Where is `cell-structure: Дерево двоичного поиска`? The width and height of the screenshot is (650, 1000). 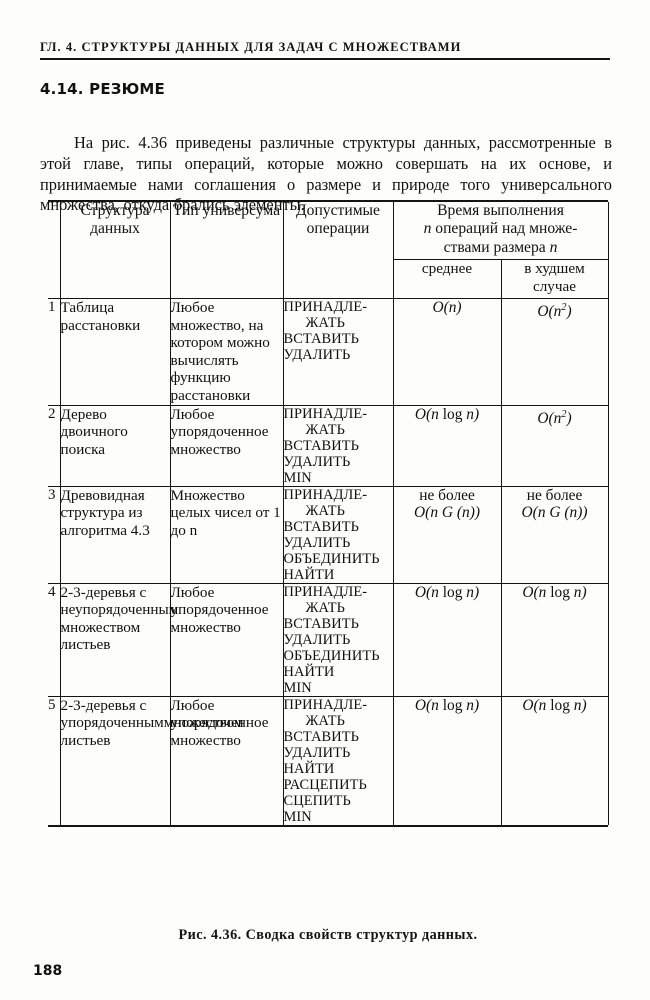 cell-structure: Дерево двоичного поиска is located at coordinates (115, 445).